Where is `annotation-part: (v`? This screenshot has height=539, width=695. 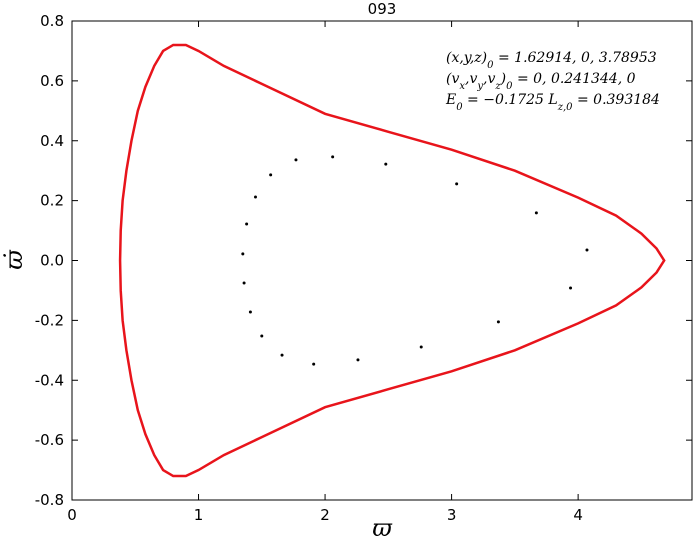 annotation-part: (v is located at coordinates (452, 79).